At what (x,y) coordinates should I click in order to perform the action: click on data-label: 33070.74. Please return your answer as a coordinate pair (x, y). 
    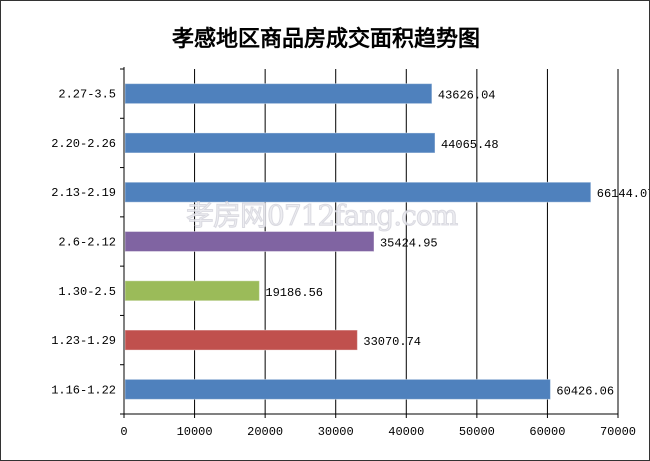
    Looking at the image, I should click on (392, 342).